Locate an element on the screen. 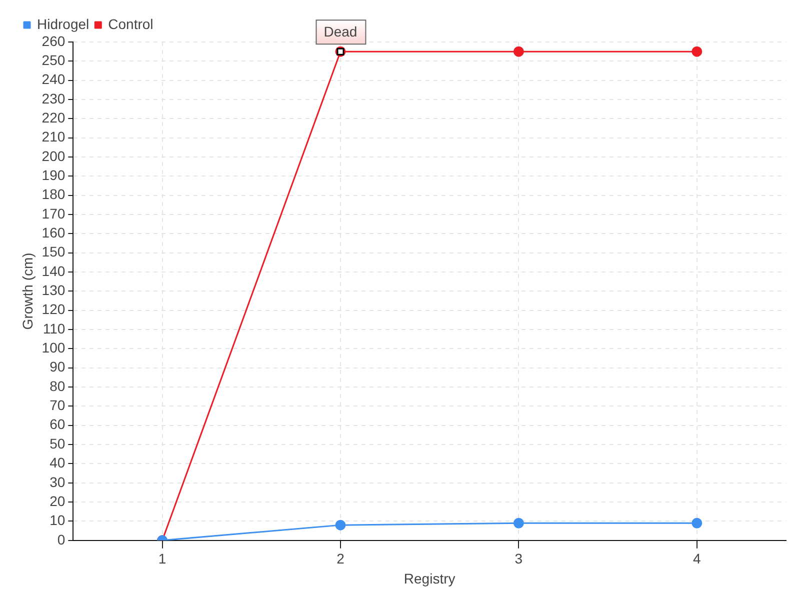 The image size is (800, 600). y-tick-label: 220 is located at coordinates (54, 118).